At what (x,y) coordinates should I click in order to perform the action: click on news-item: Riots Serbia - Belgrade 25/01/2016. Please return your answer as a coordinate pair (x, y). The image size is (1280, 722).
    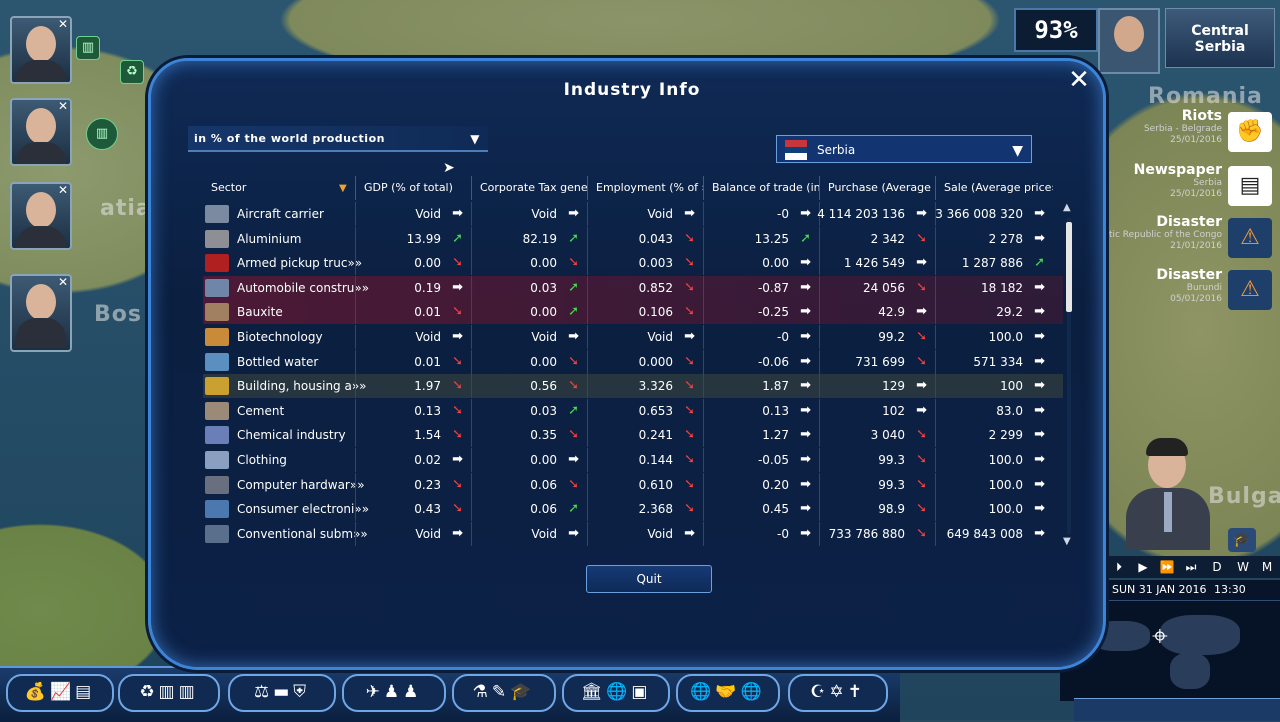
    Looking at the image, I should click on (1183, 127).